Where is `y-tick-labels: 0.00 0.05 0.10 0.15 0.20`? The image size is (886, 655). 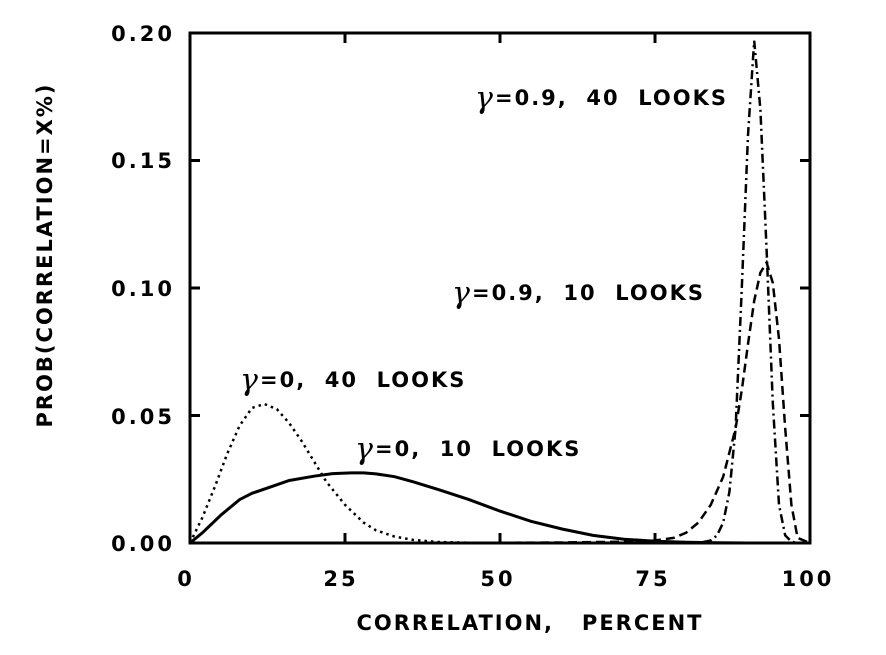
y-tick-labels: 0.00 0.05 0.10 0.15 0.20 is located at coordinates (143, 289).